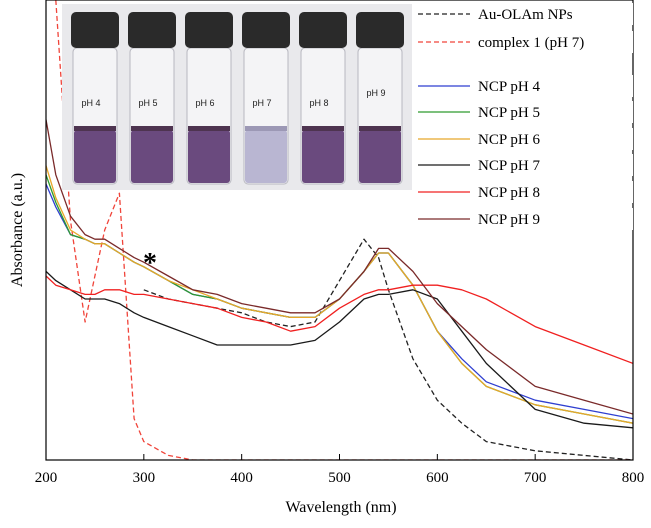  Describe the element at coordinates (17, 230) in the screenshot. I see `y-axis-title: Absorbance (a.u.)` at that location.